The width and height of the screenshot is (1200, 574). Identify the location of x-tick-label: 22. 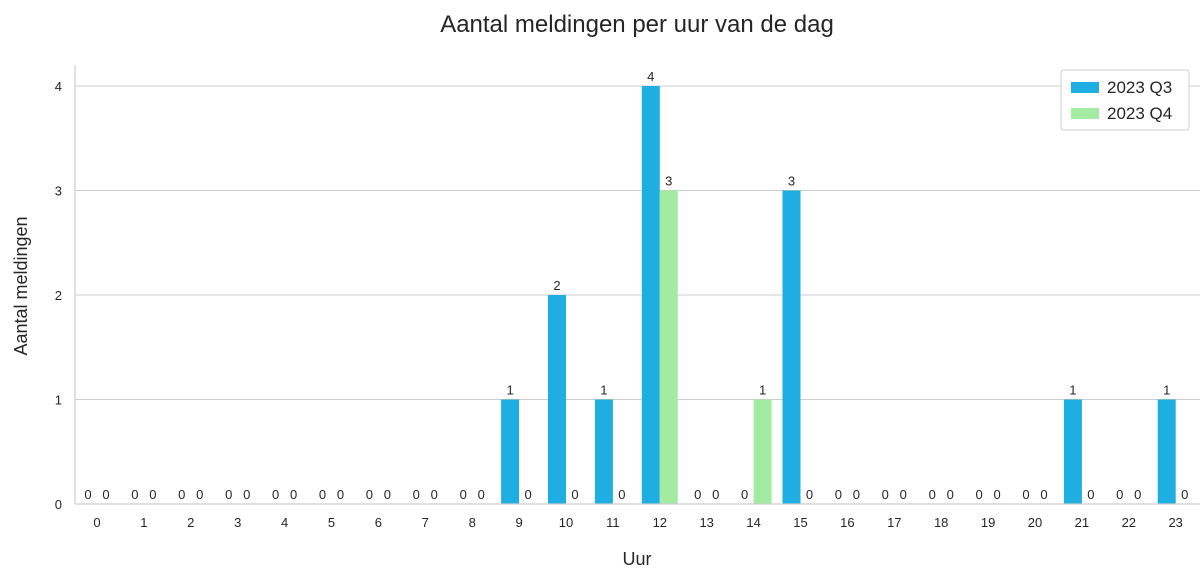
(1129, 522).